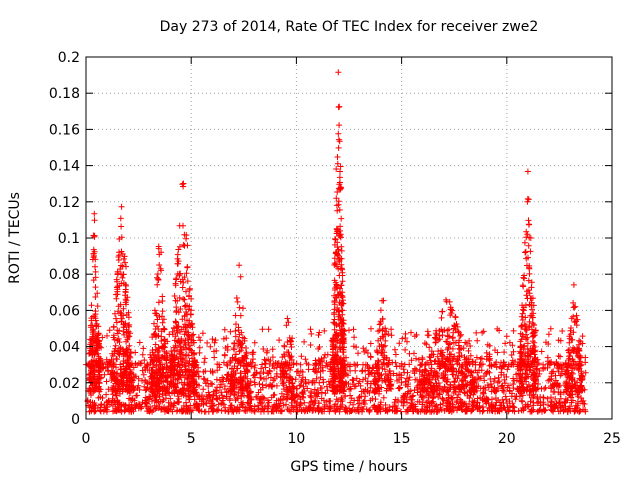 Image resolution: width=640 pixels, height=480 pixels. I want to click on y-tick-label: 0.08, so click(64, 275).